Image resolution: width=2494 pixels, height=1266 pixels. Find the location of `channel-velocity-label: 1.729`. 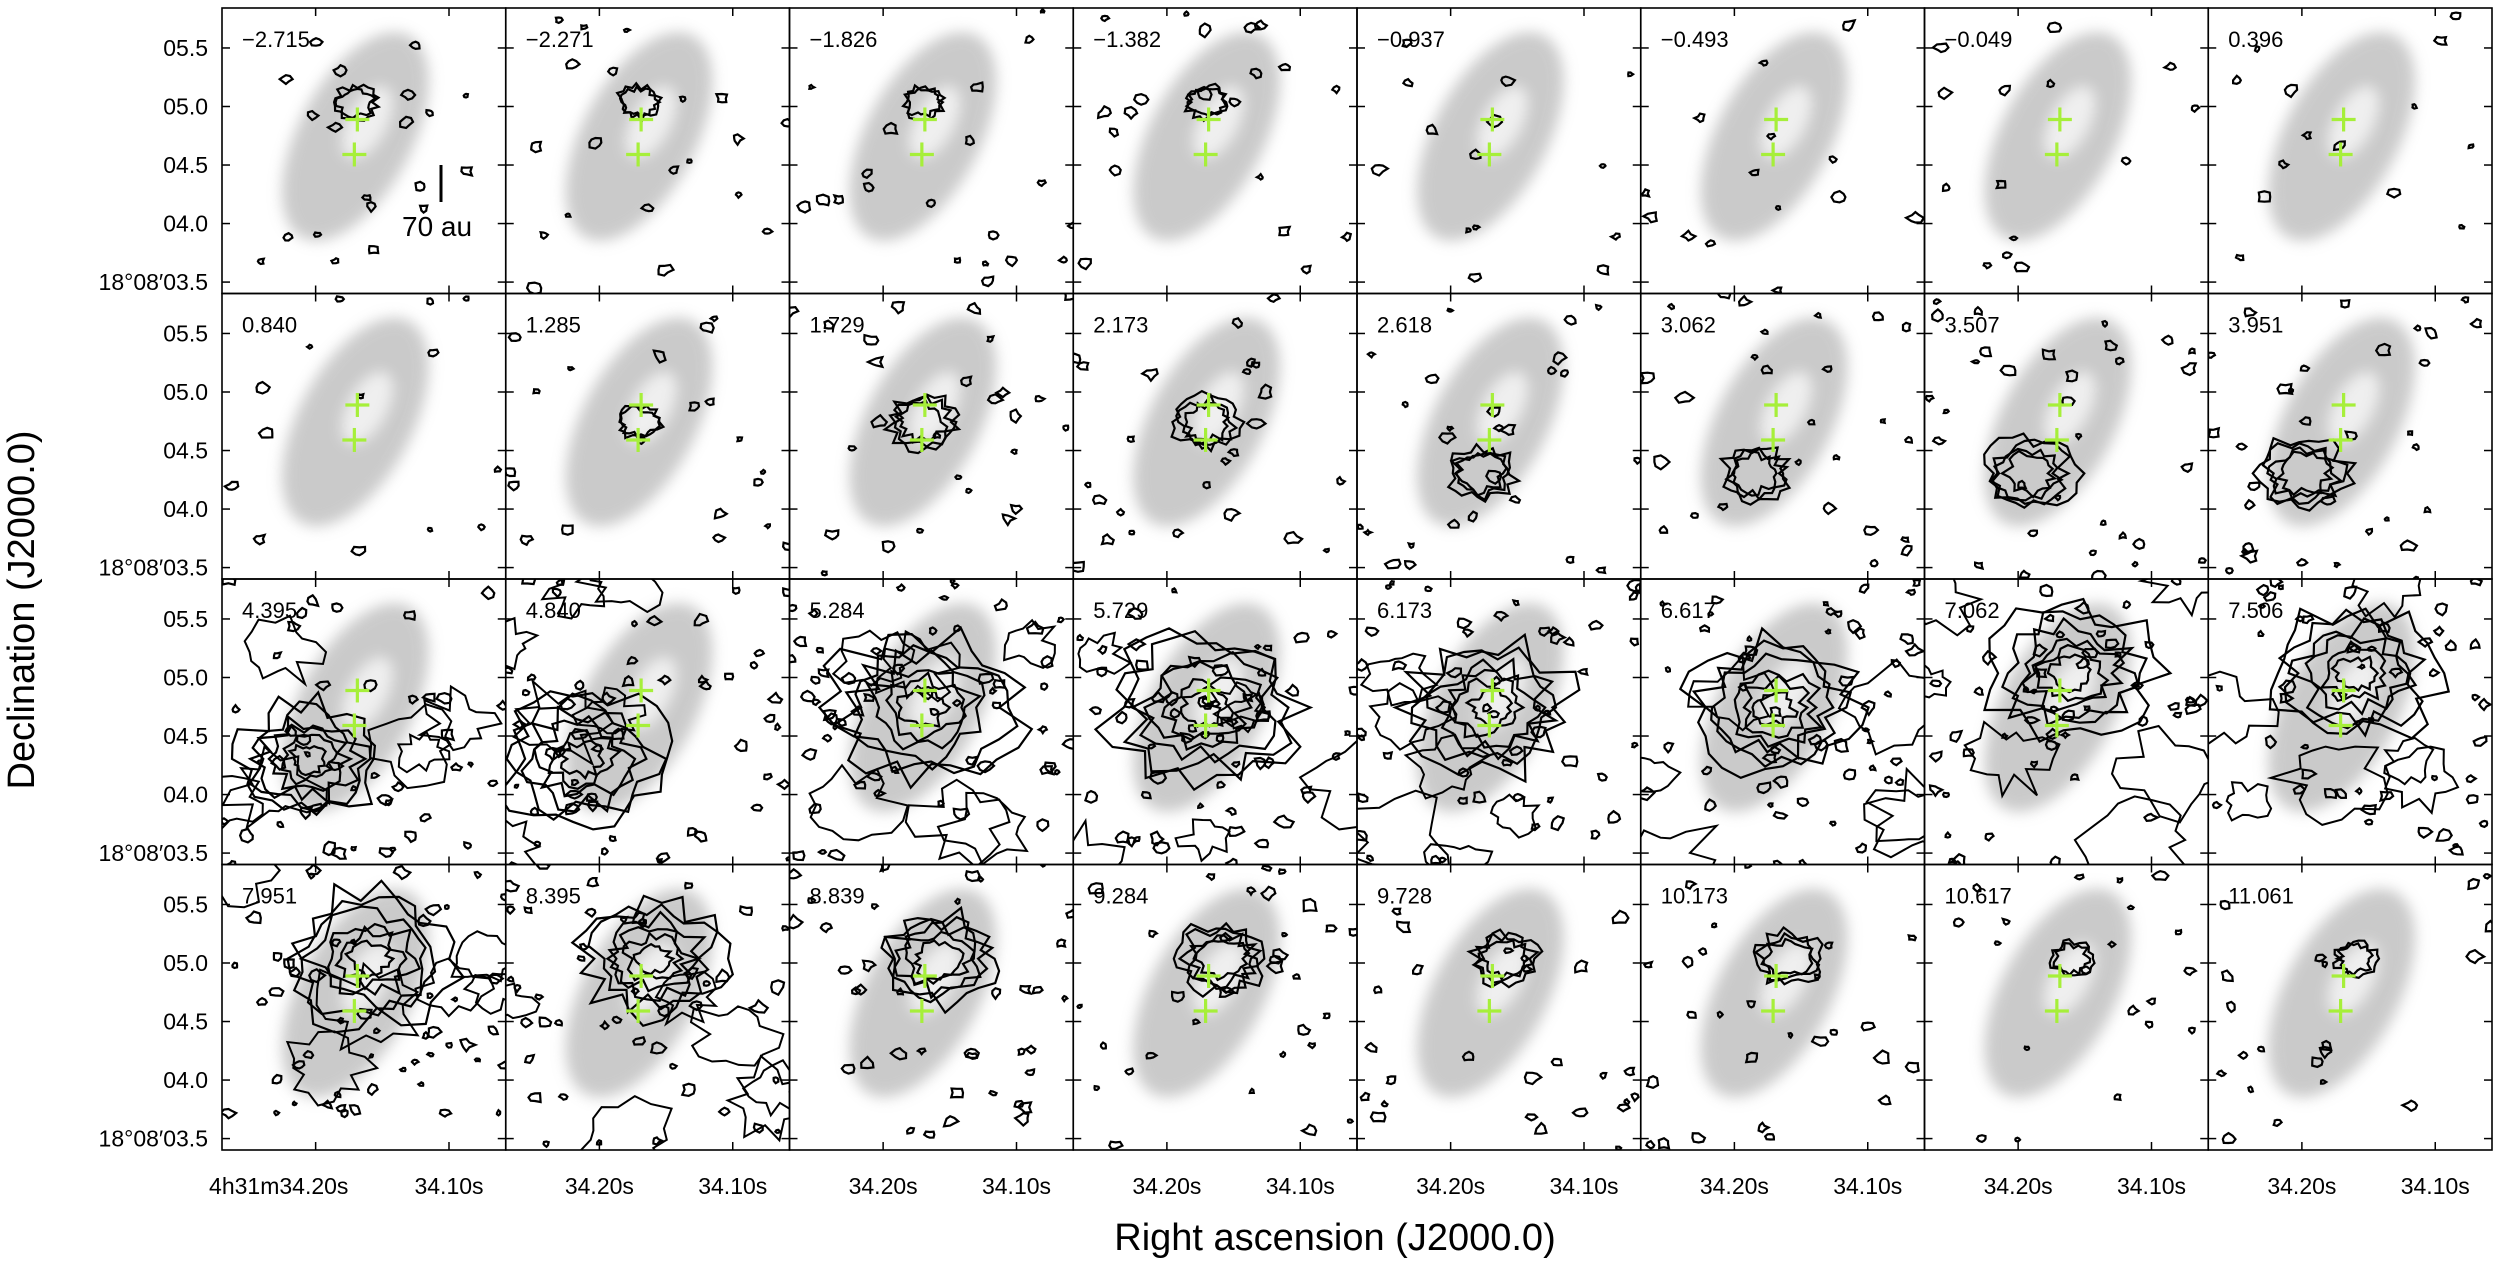

channel-velocity-label: 1.729 is located at coordinates (837, 325).